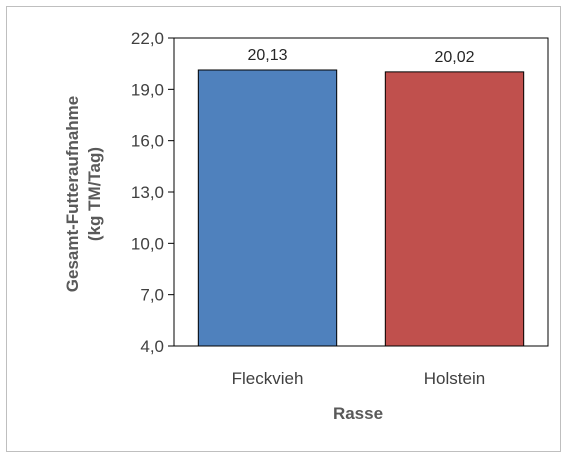 The height and width of the screenshot is (458, 568). I want to click on bar-holstein, so click(454, 209).